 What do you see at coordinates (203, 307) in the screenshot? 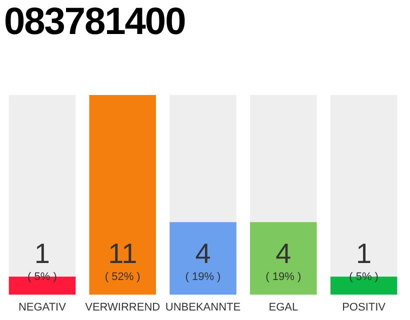
I see `x-tick-label: UNBEKANNTE` at bounding box center [203, 307].